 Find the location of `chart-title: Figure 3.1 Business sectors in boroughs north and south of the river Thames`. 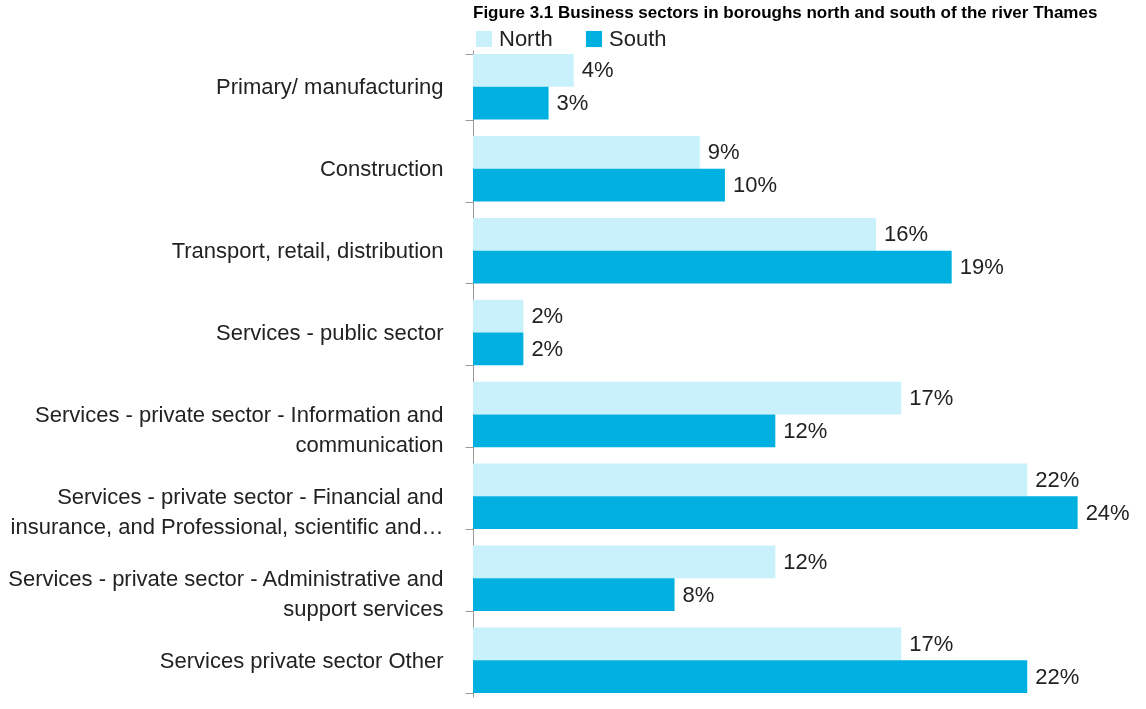

chart-title: Figure 3.1 Business sectors in boroughs north and south of the river Thames is located at coordinates (785, 12).